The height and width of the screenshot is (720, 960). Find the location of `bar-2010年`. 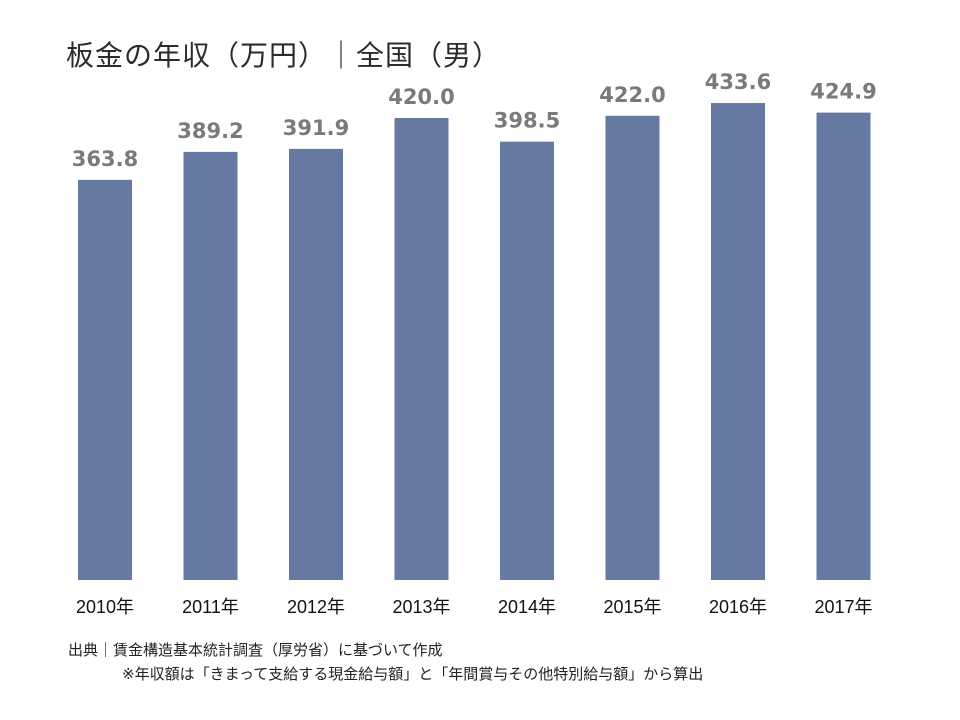

bar-2010年 is located at coordinates (105, 379).